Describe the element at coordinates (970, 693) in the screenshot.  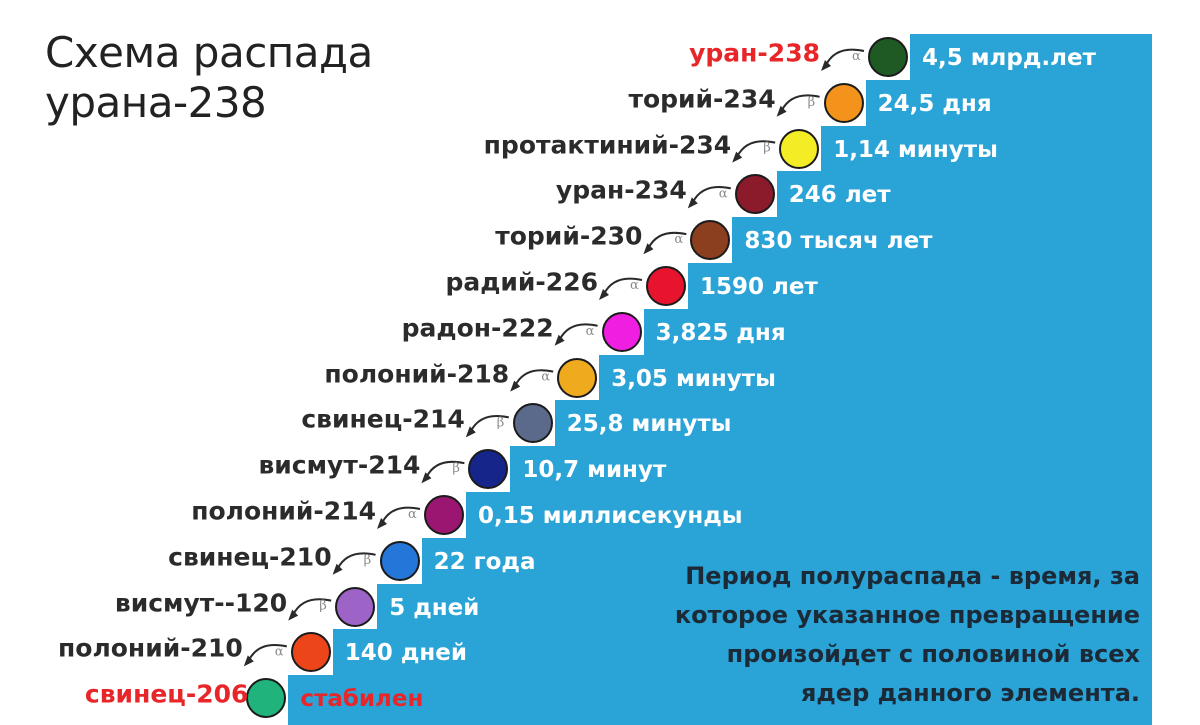
I see `note-line: ядер данного элемента.` at that location.